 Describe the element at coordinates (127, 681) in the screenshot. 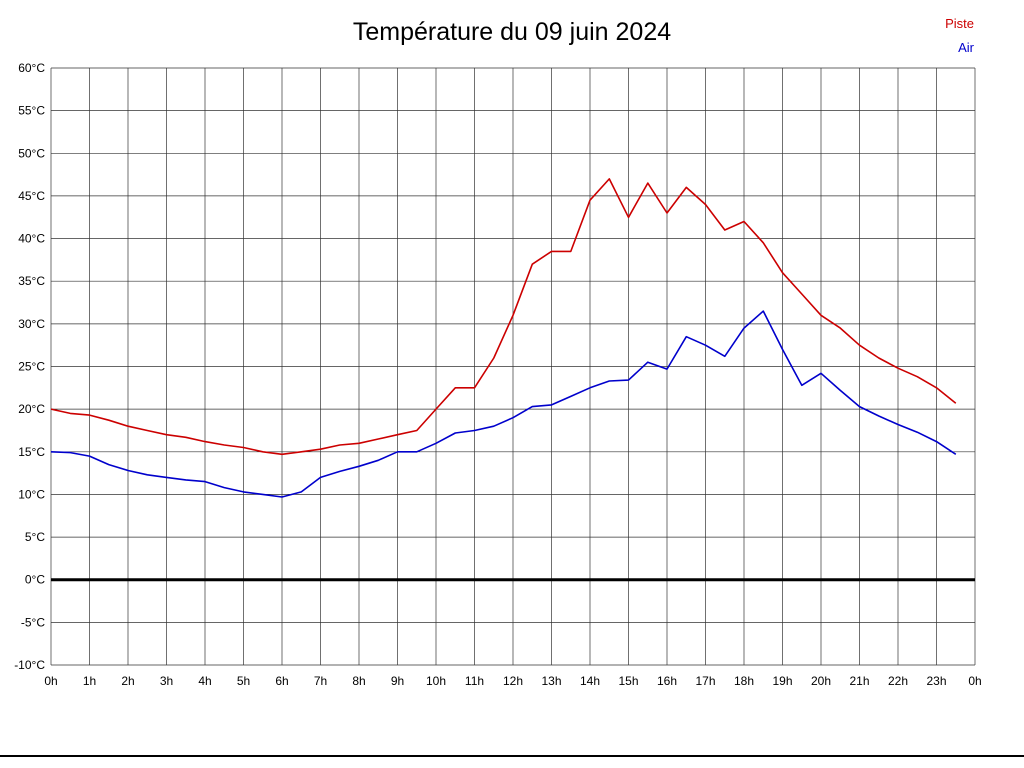

I see `svg-text: 2h` at that location.